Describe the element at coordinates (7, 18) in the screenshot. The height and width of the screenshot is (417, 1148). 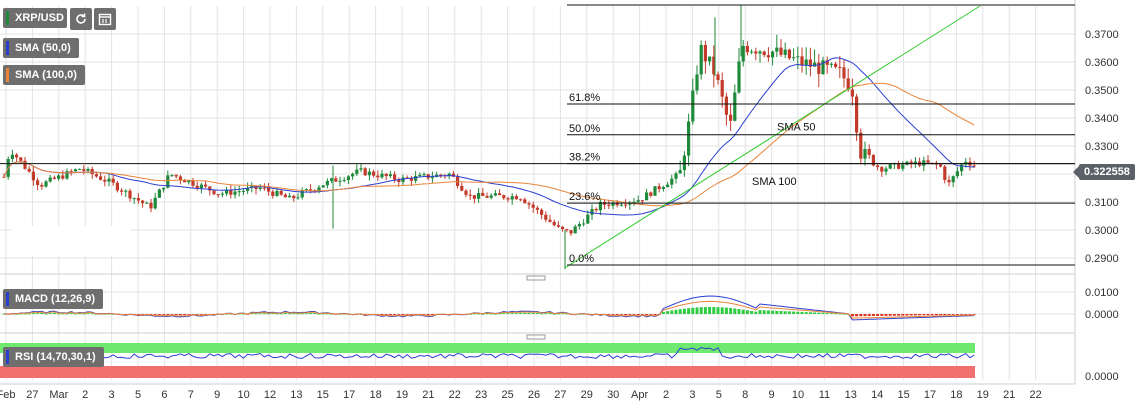
I see `symbol-color-bar` at that location.